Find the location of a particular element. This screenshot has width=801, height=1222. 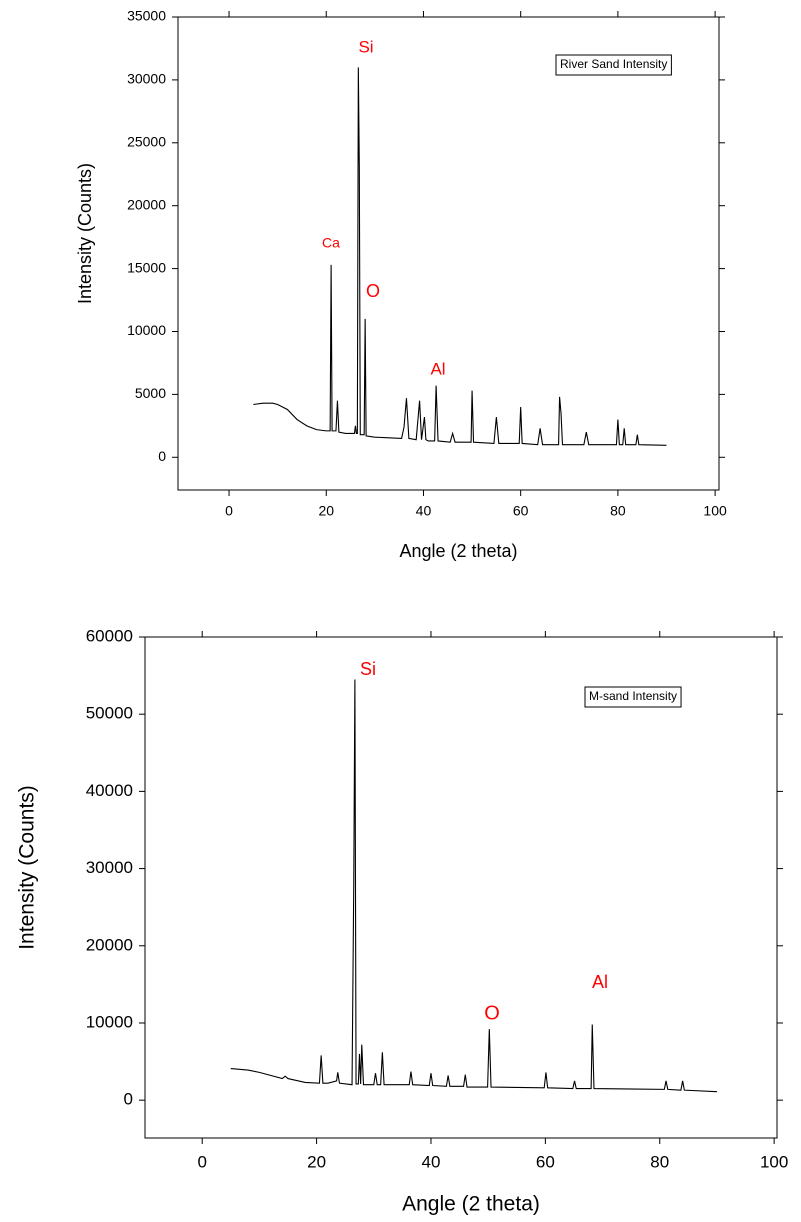

y-tick-label: 50000 is located at coordinates (109, 713).